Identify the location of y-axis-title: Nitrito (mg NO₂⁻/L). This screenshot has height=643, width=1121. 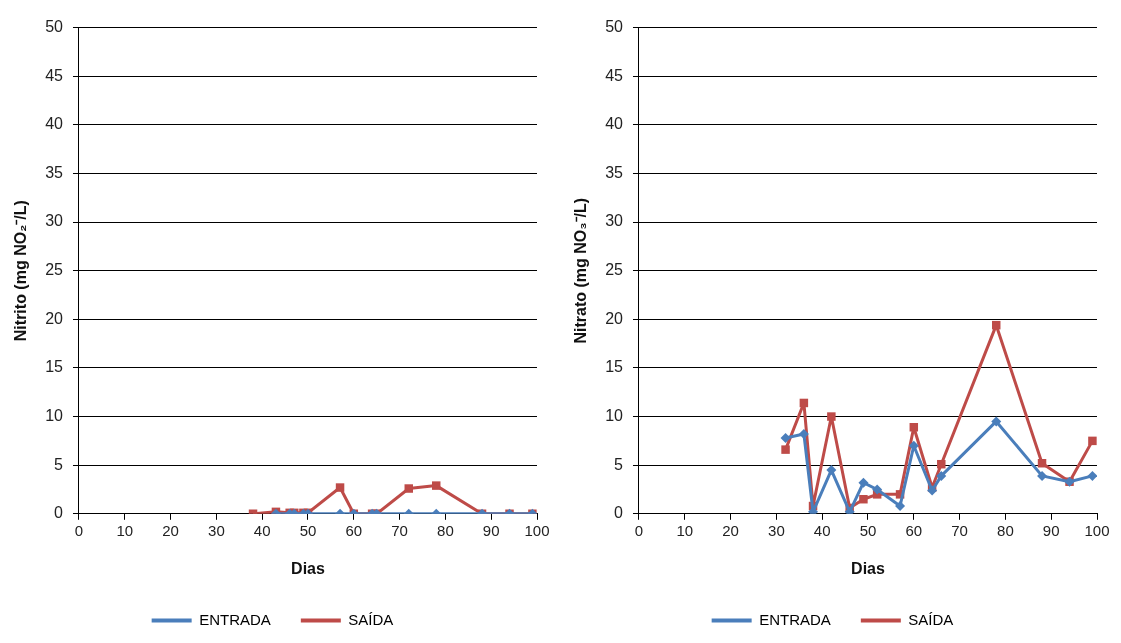
(21, 271).